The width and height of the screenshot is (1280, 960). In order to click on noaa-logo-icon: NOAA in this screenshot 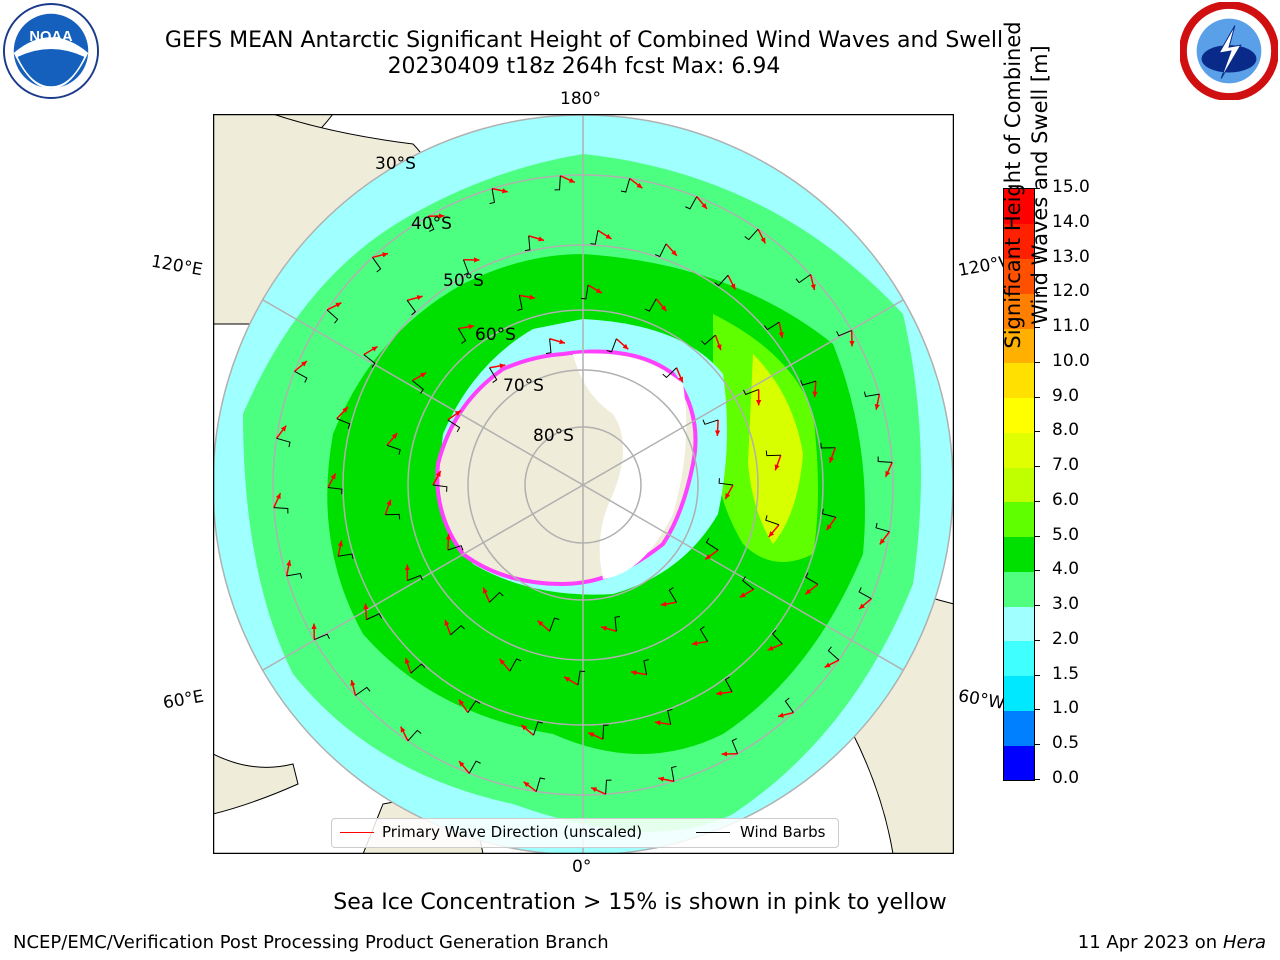, I will do `click(51, 51)`.